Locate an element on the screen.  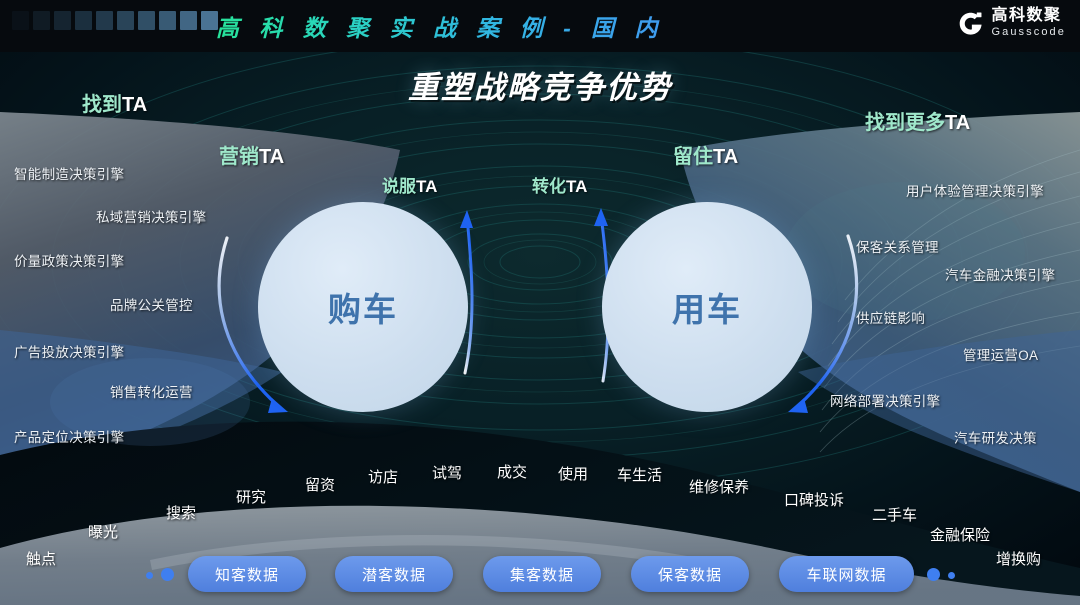
logo-text-en: Gausscode is located at coordinates (1028, 32).